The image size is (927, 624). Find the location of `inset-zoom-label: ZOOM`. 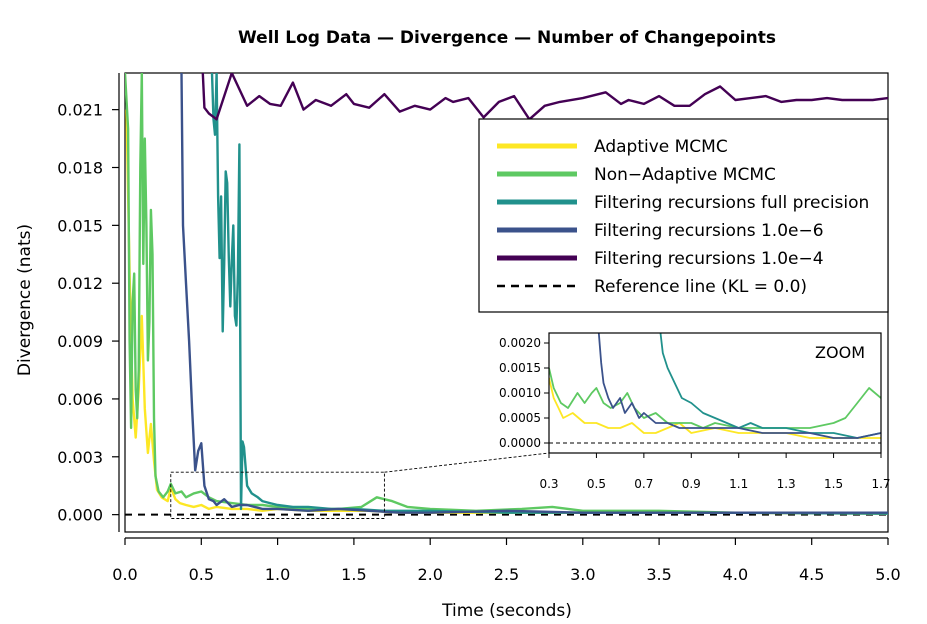

inset-zoom-label: ZOOM is located at coordinates (840, 352).